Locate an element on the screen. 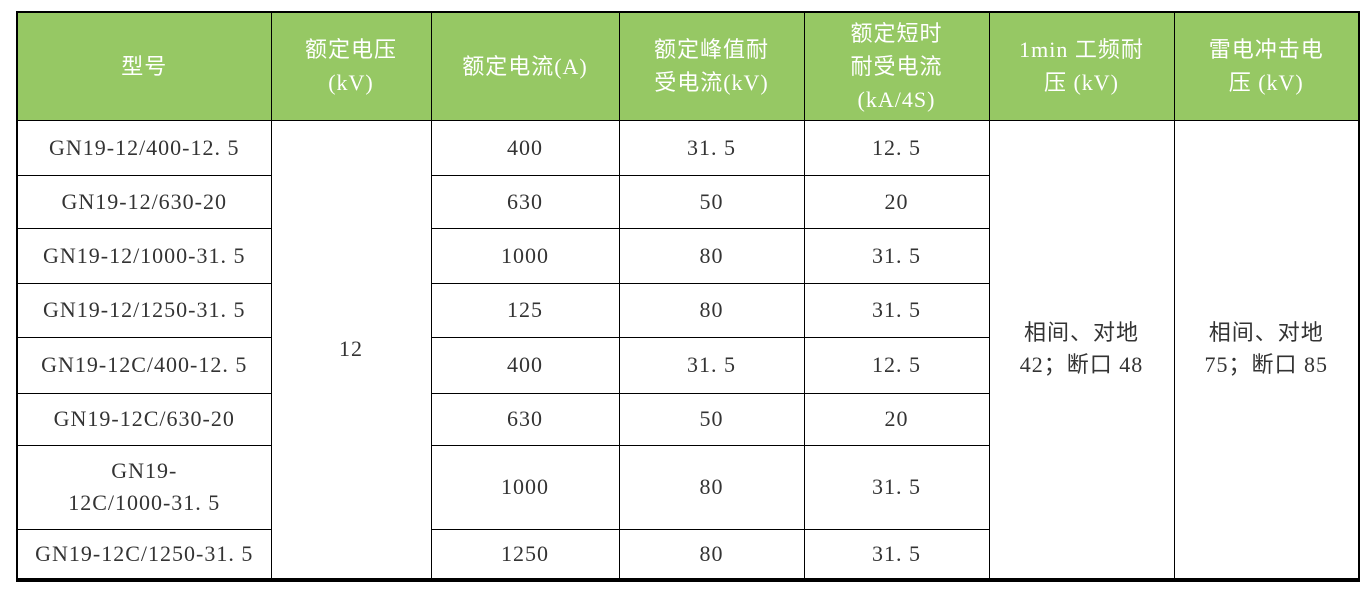 This screenshot has height=590, width=1366. header-model: 型号 is located at coordinates (144, 66).